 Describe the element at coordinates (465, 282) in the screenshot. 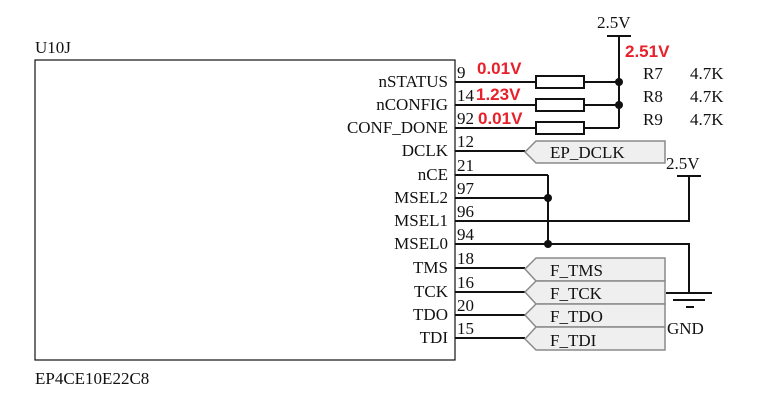

I see `pin-number: 16` at that location.